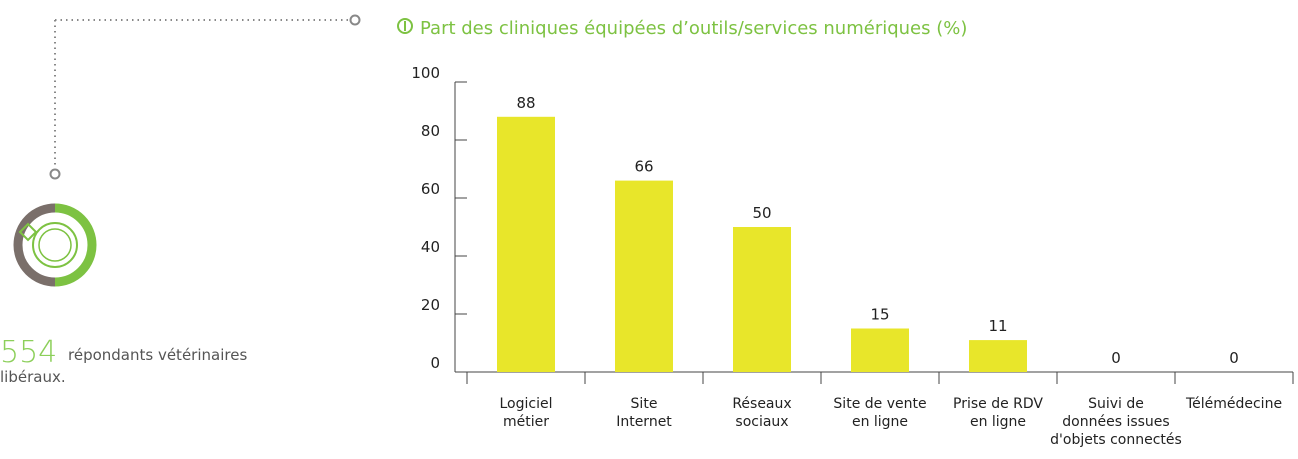  Describe the element at coordinates (997, 326) in the screenshot. I see `value-label: 11` at that location.